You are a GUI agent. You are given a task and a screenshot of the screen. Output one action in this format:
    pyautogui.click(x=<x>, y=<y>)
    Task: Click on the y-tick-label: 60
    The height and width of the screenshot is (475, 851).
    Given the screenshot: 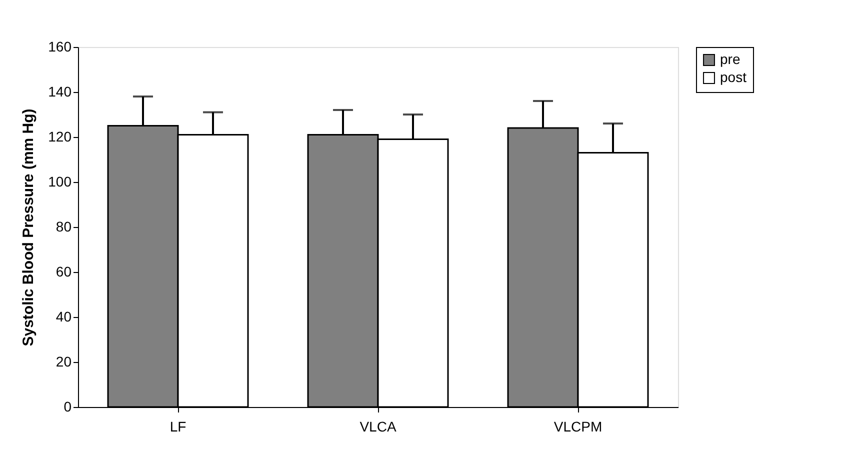 What is the action you would take?
    pyautogui.click(x=64, y=272)
    